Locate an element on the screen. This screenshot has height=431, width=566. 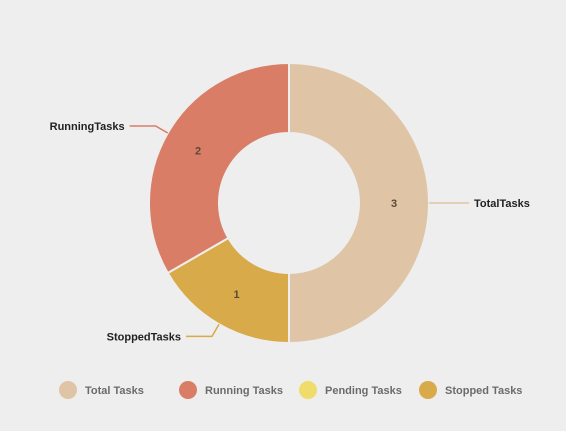
legend-item-running-tasks: Running Tasks is located at coordinates (231, 390).